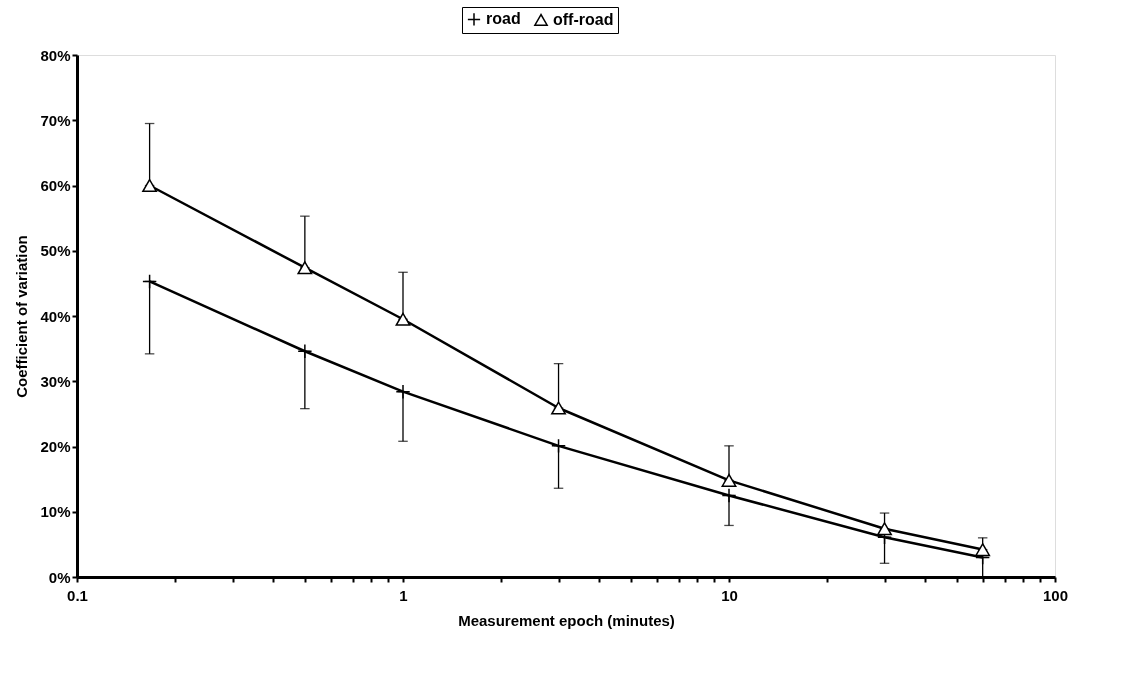 Image resolution: width=1122 pixels, height=678 pixels. I want to click on y-tick-label: 0%, so click(59, 577).